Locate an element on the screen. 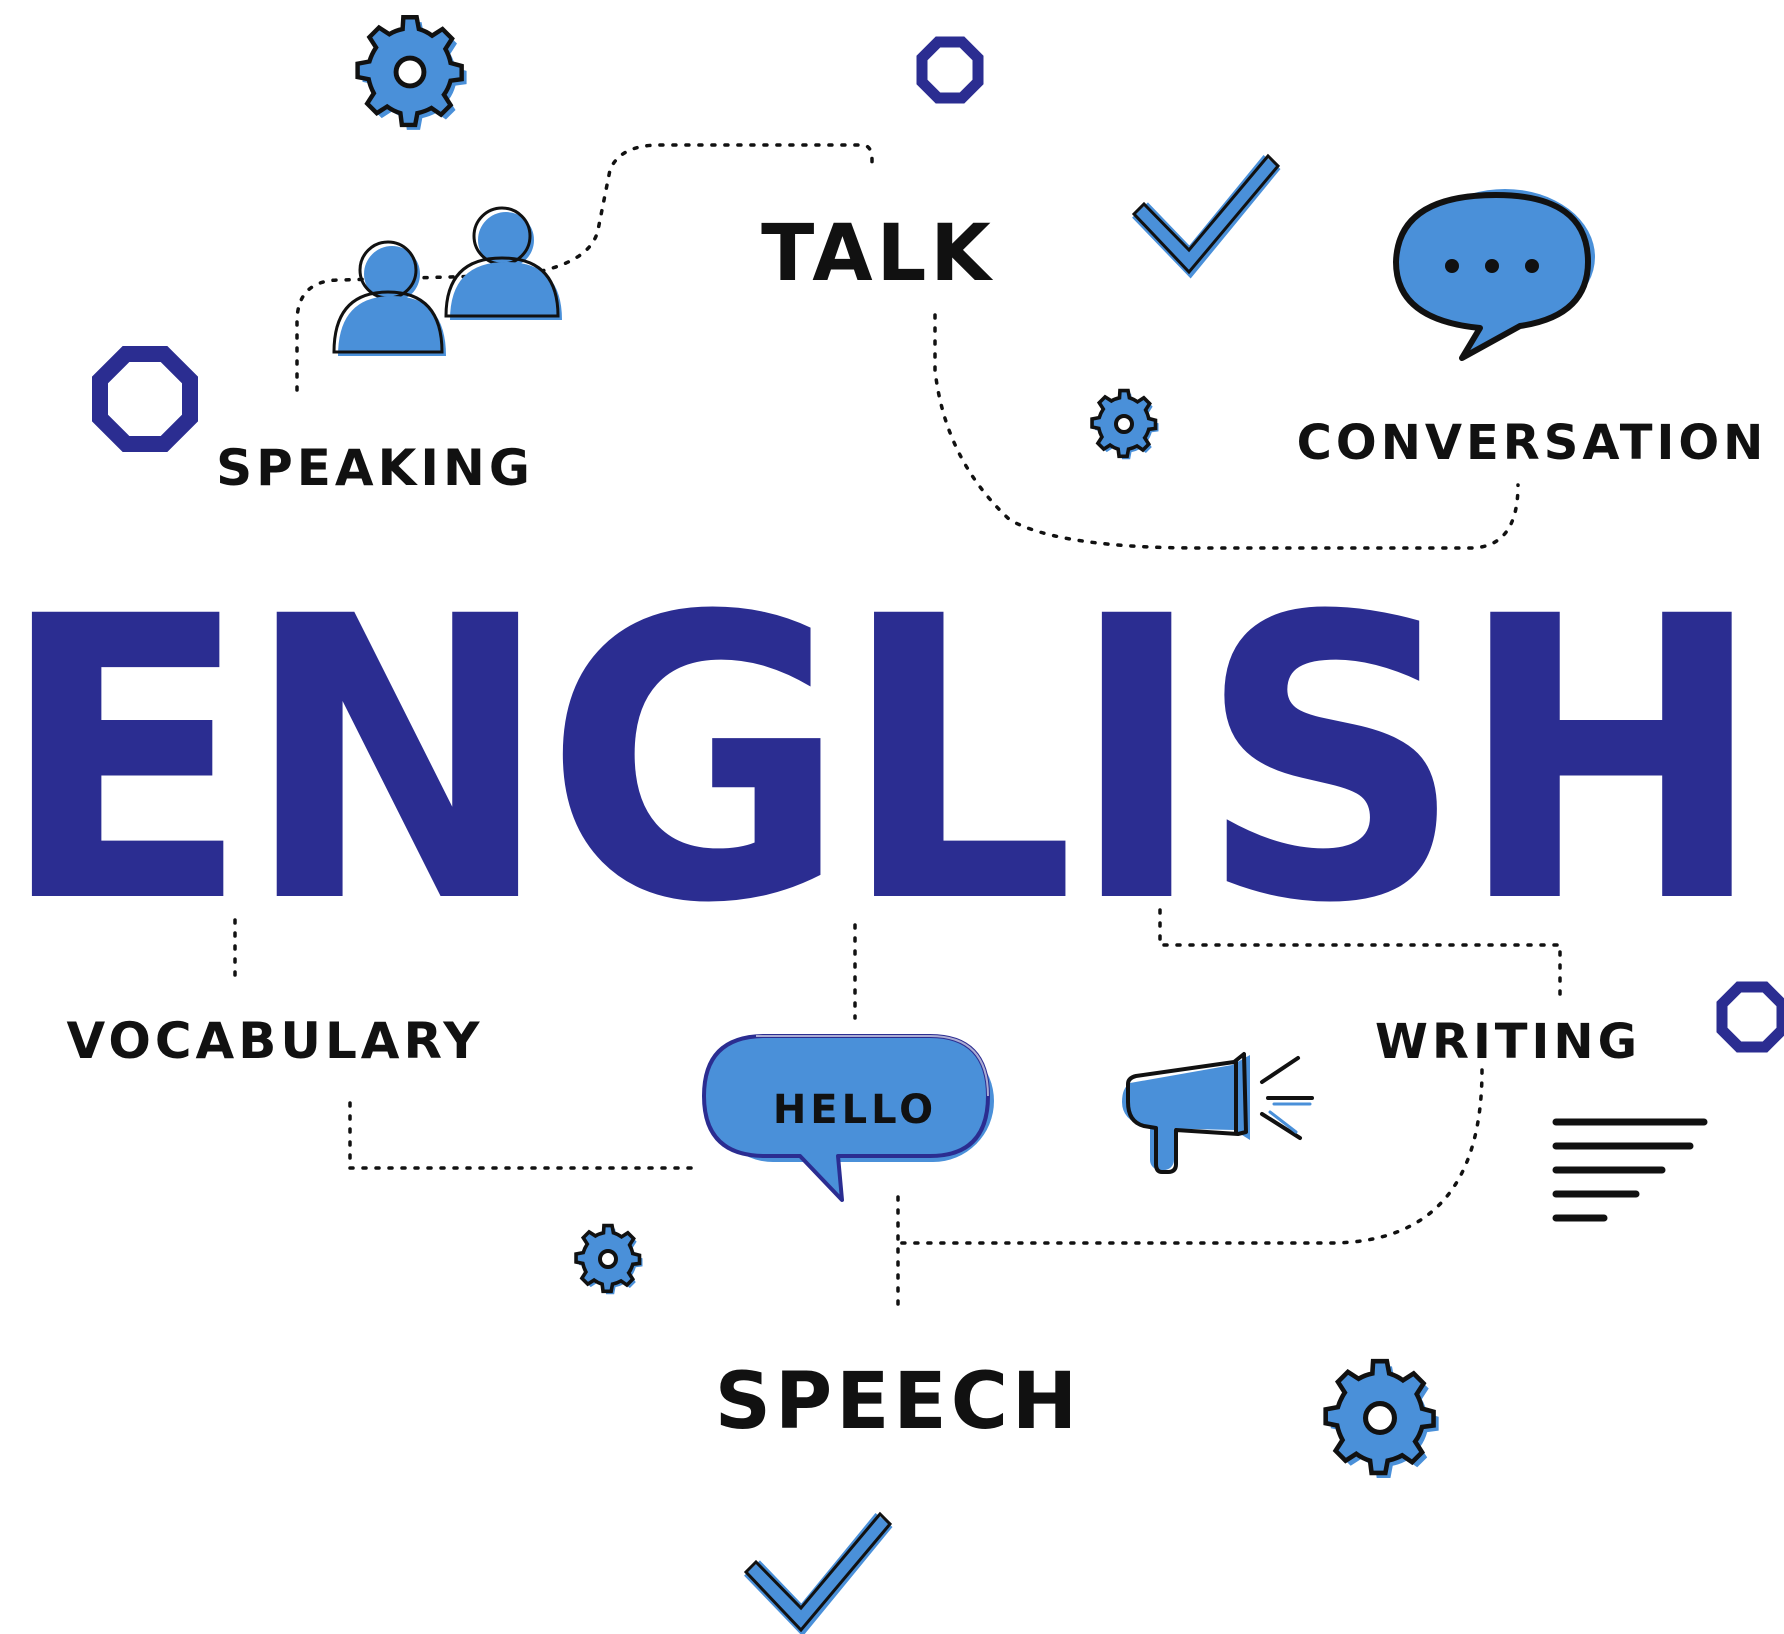  label-vocabulary: VOCABULARY is located at coordinates (275, 1041).